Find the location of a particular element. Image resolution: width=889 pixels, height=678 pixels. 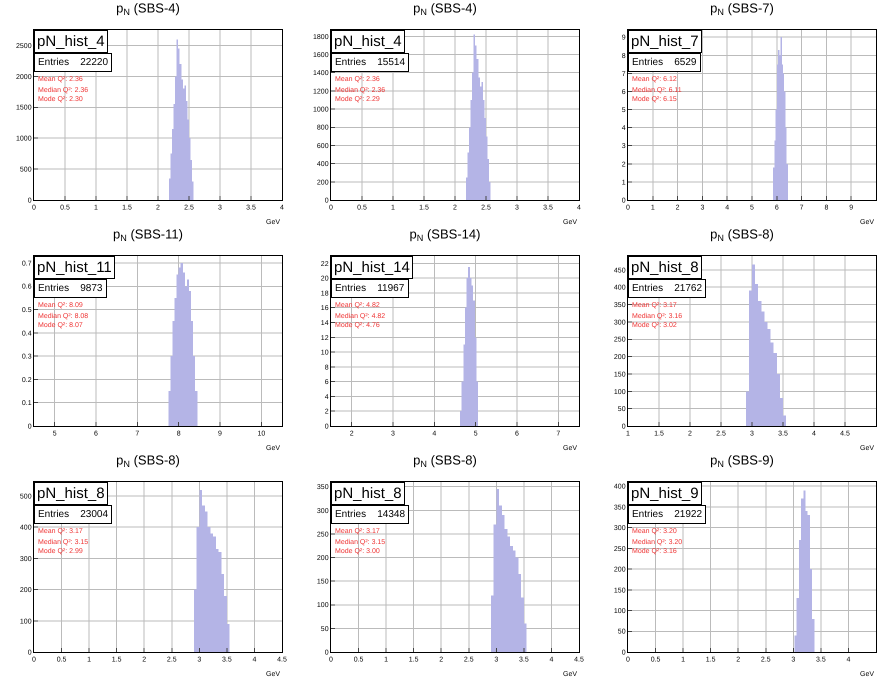

chart-title: p$_{N}$ (SBS-7) is located at coordinates (742, 9).